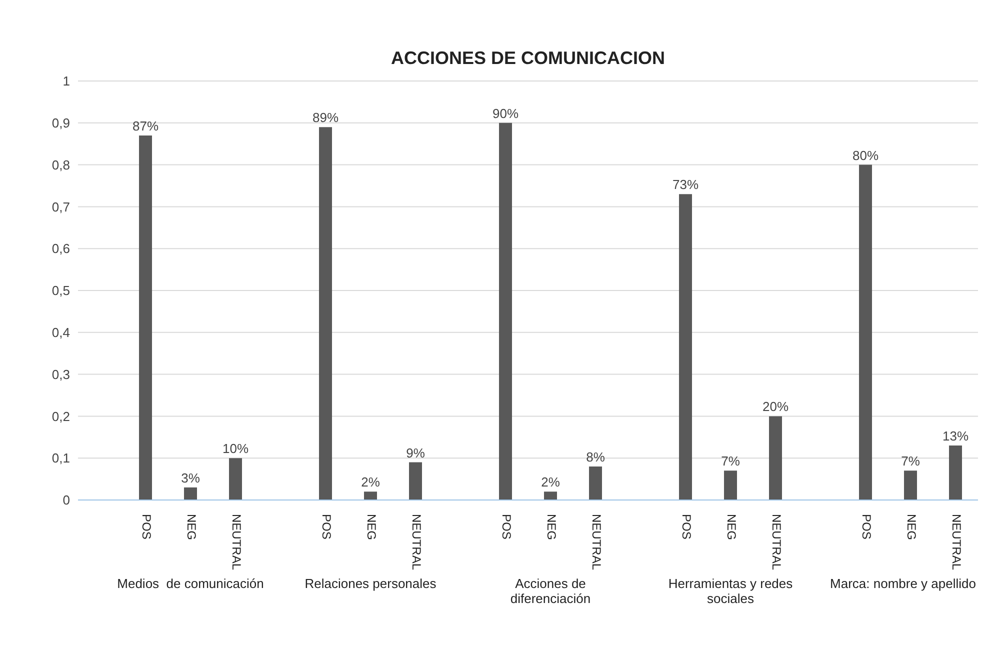  I want to click on data-label: 13%, so click(955, 436).